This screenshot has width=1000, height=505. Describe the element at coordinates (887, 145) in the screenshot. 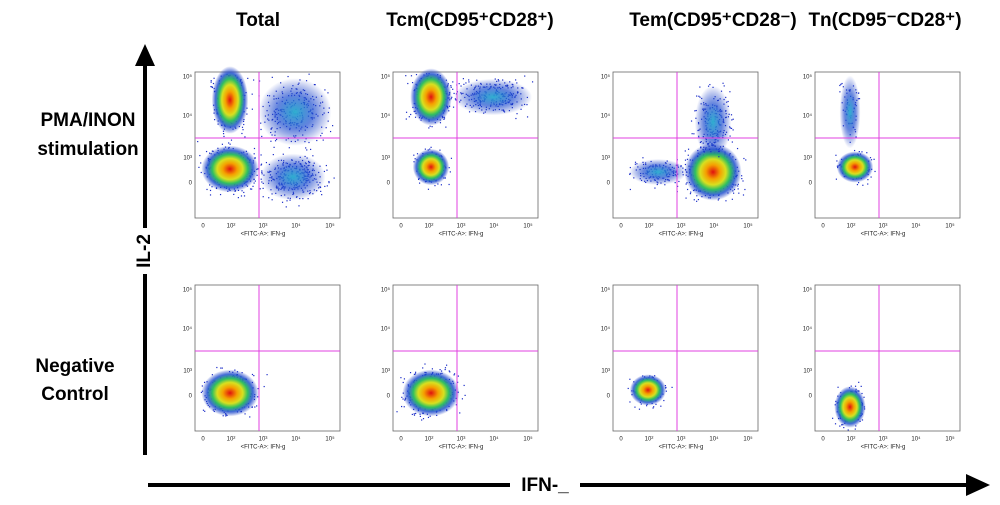

I see `plot-frame` at that location.